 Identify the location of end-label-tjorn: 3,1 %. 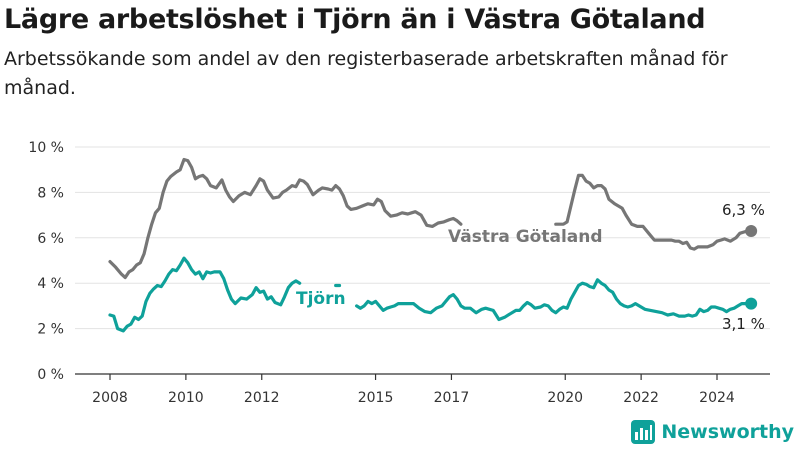
(743, 324).